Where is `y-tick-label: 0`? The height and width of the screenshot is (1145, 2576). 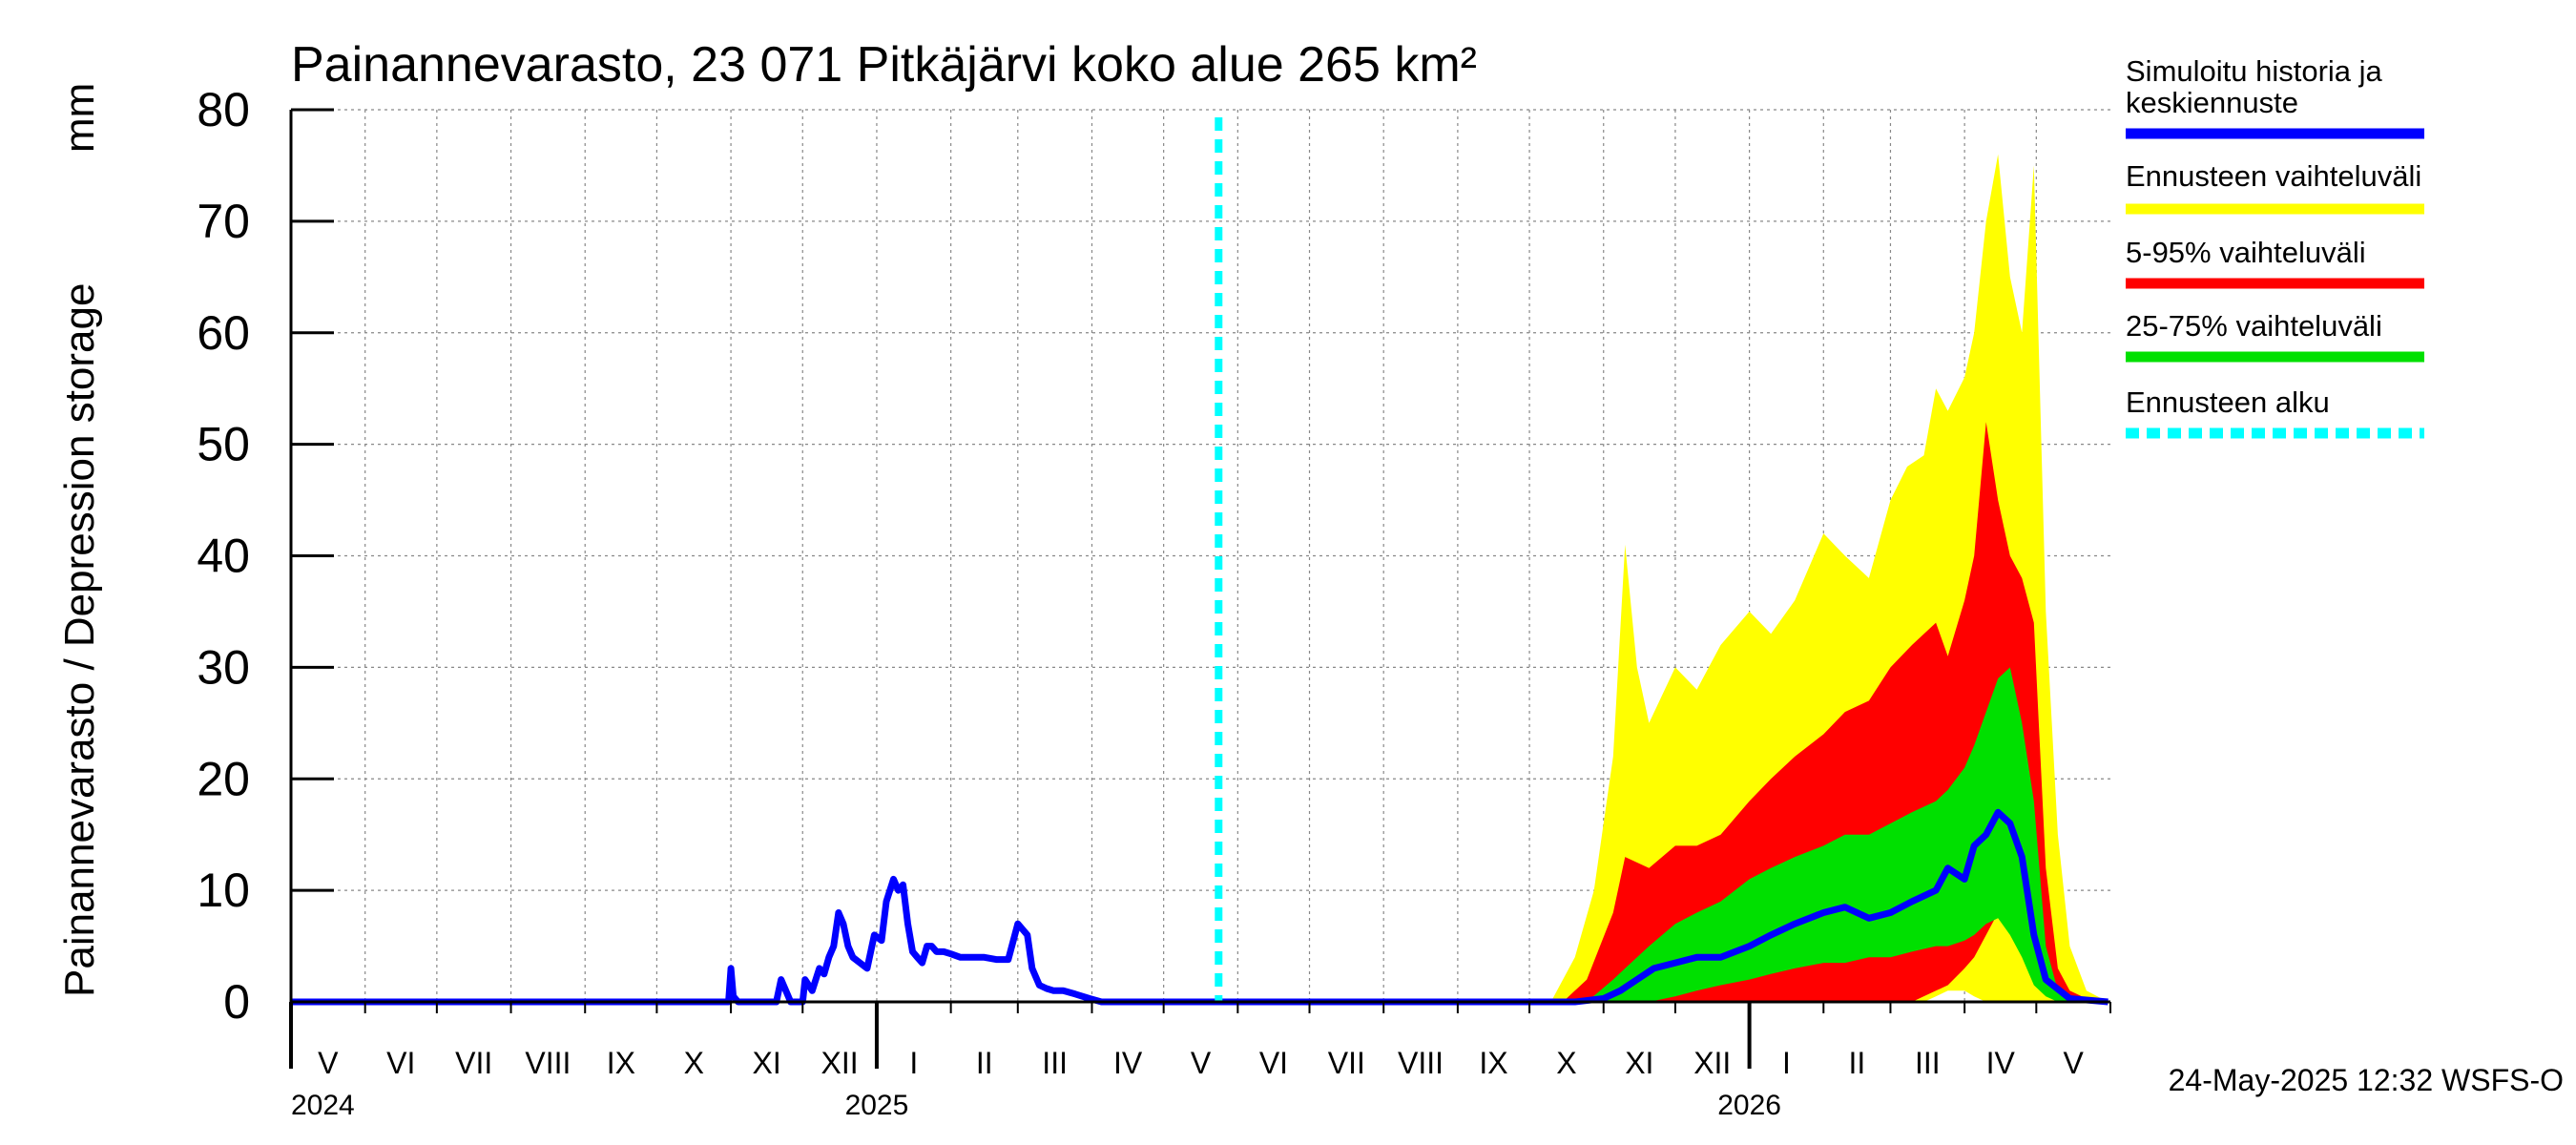
y-tick-label: 0 is located at coordinates (236, 1002).